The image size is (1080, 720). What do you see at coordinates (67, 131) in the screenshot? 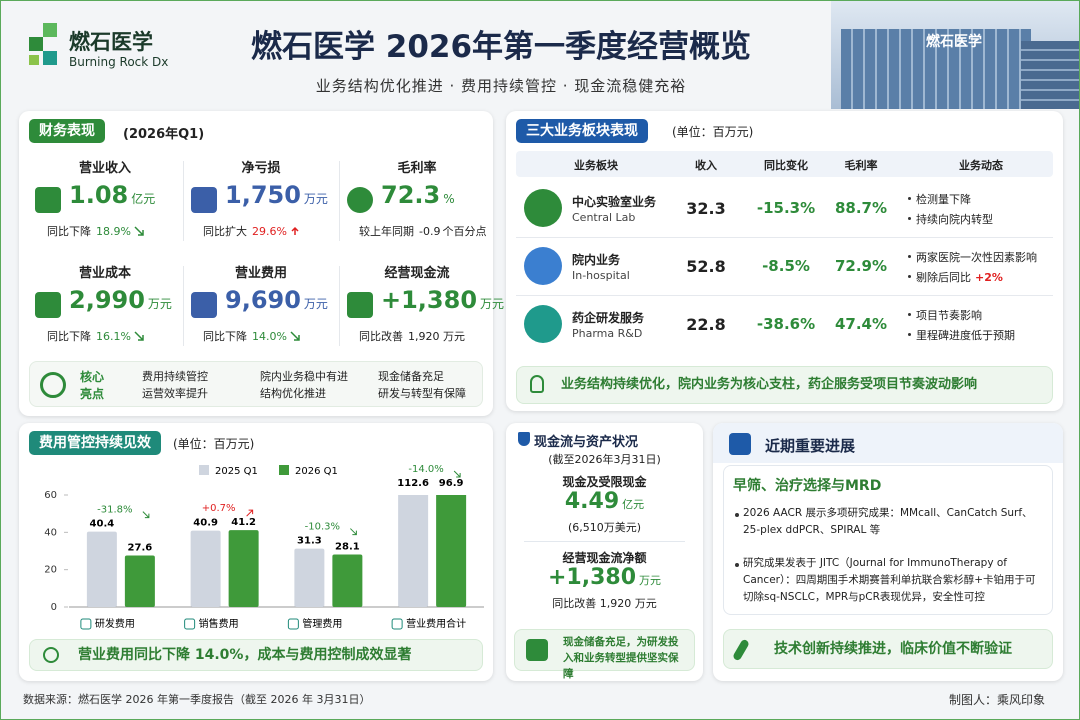
I see `section-title: 财务表现` at bounding box center [67, 131].